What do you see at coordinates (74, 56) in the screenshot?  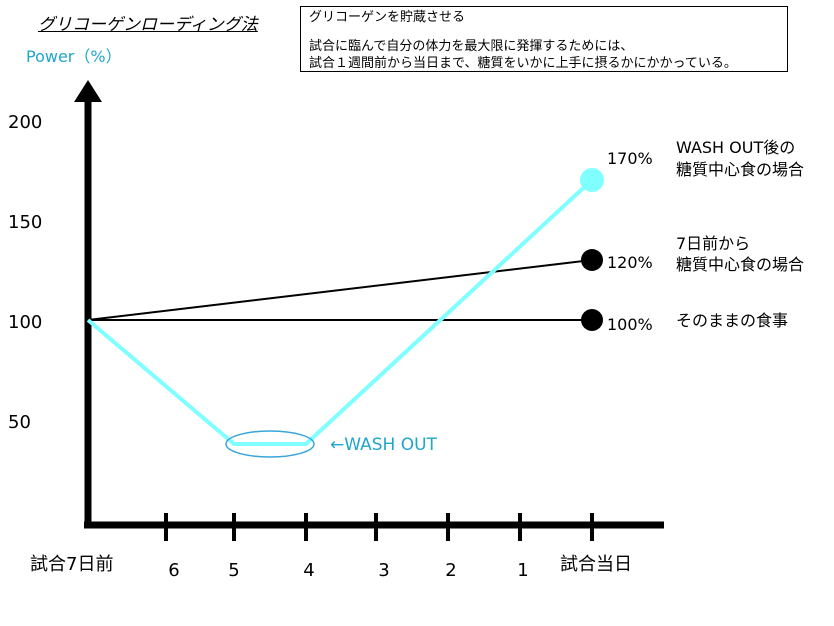 I see `y-axis-label: Power（%）` at bounding box center [74, 56].